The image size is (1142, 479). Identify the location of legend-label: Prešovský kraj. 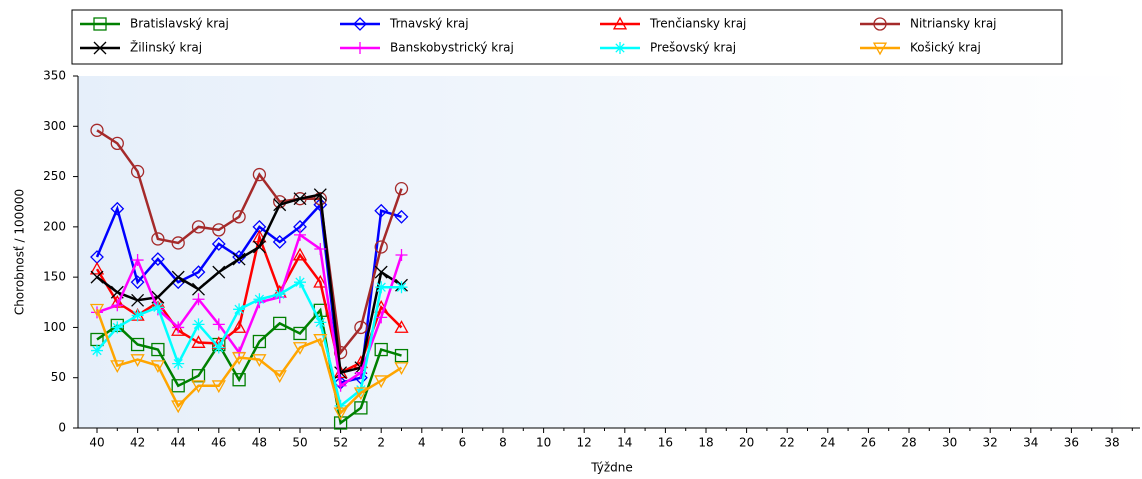
(693, 48).